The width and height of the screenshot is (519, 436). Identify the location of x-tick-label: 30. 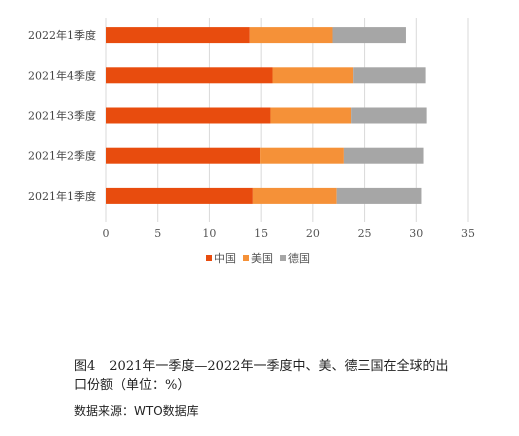
(416, 233).